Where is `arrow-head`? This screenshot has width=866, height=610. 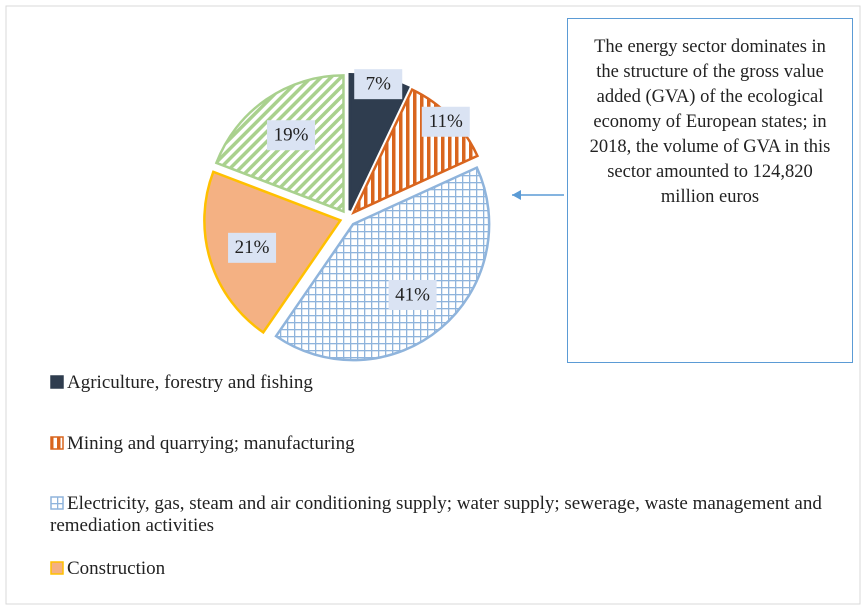 arrow-head is located at coordinates (516, 195).